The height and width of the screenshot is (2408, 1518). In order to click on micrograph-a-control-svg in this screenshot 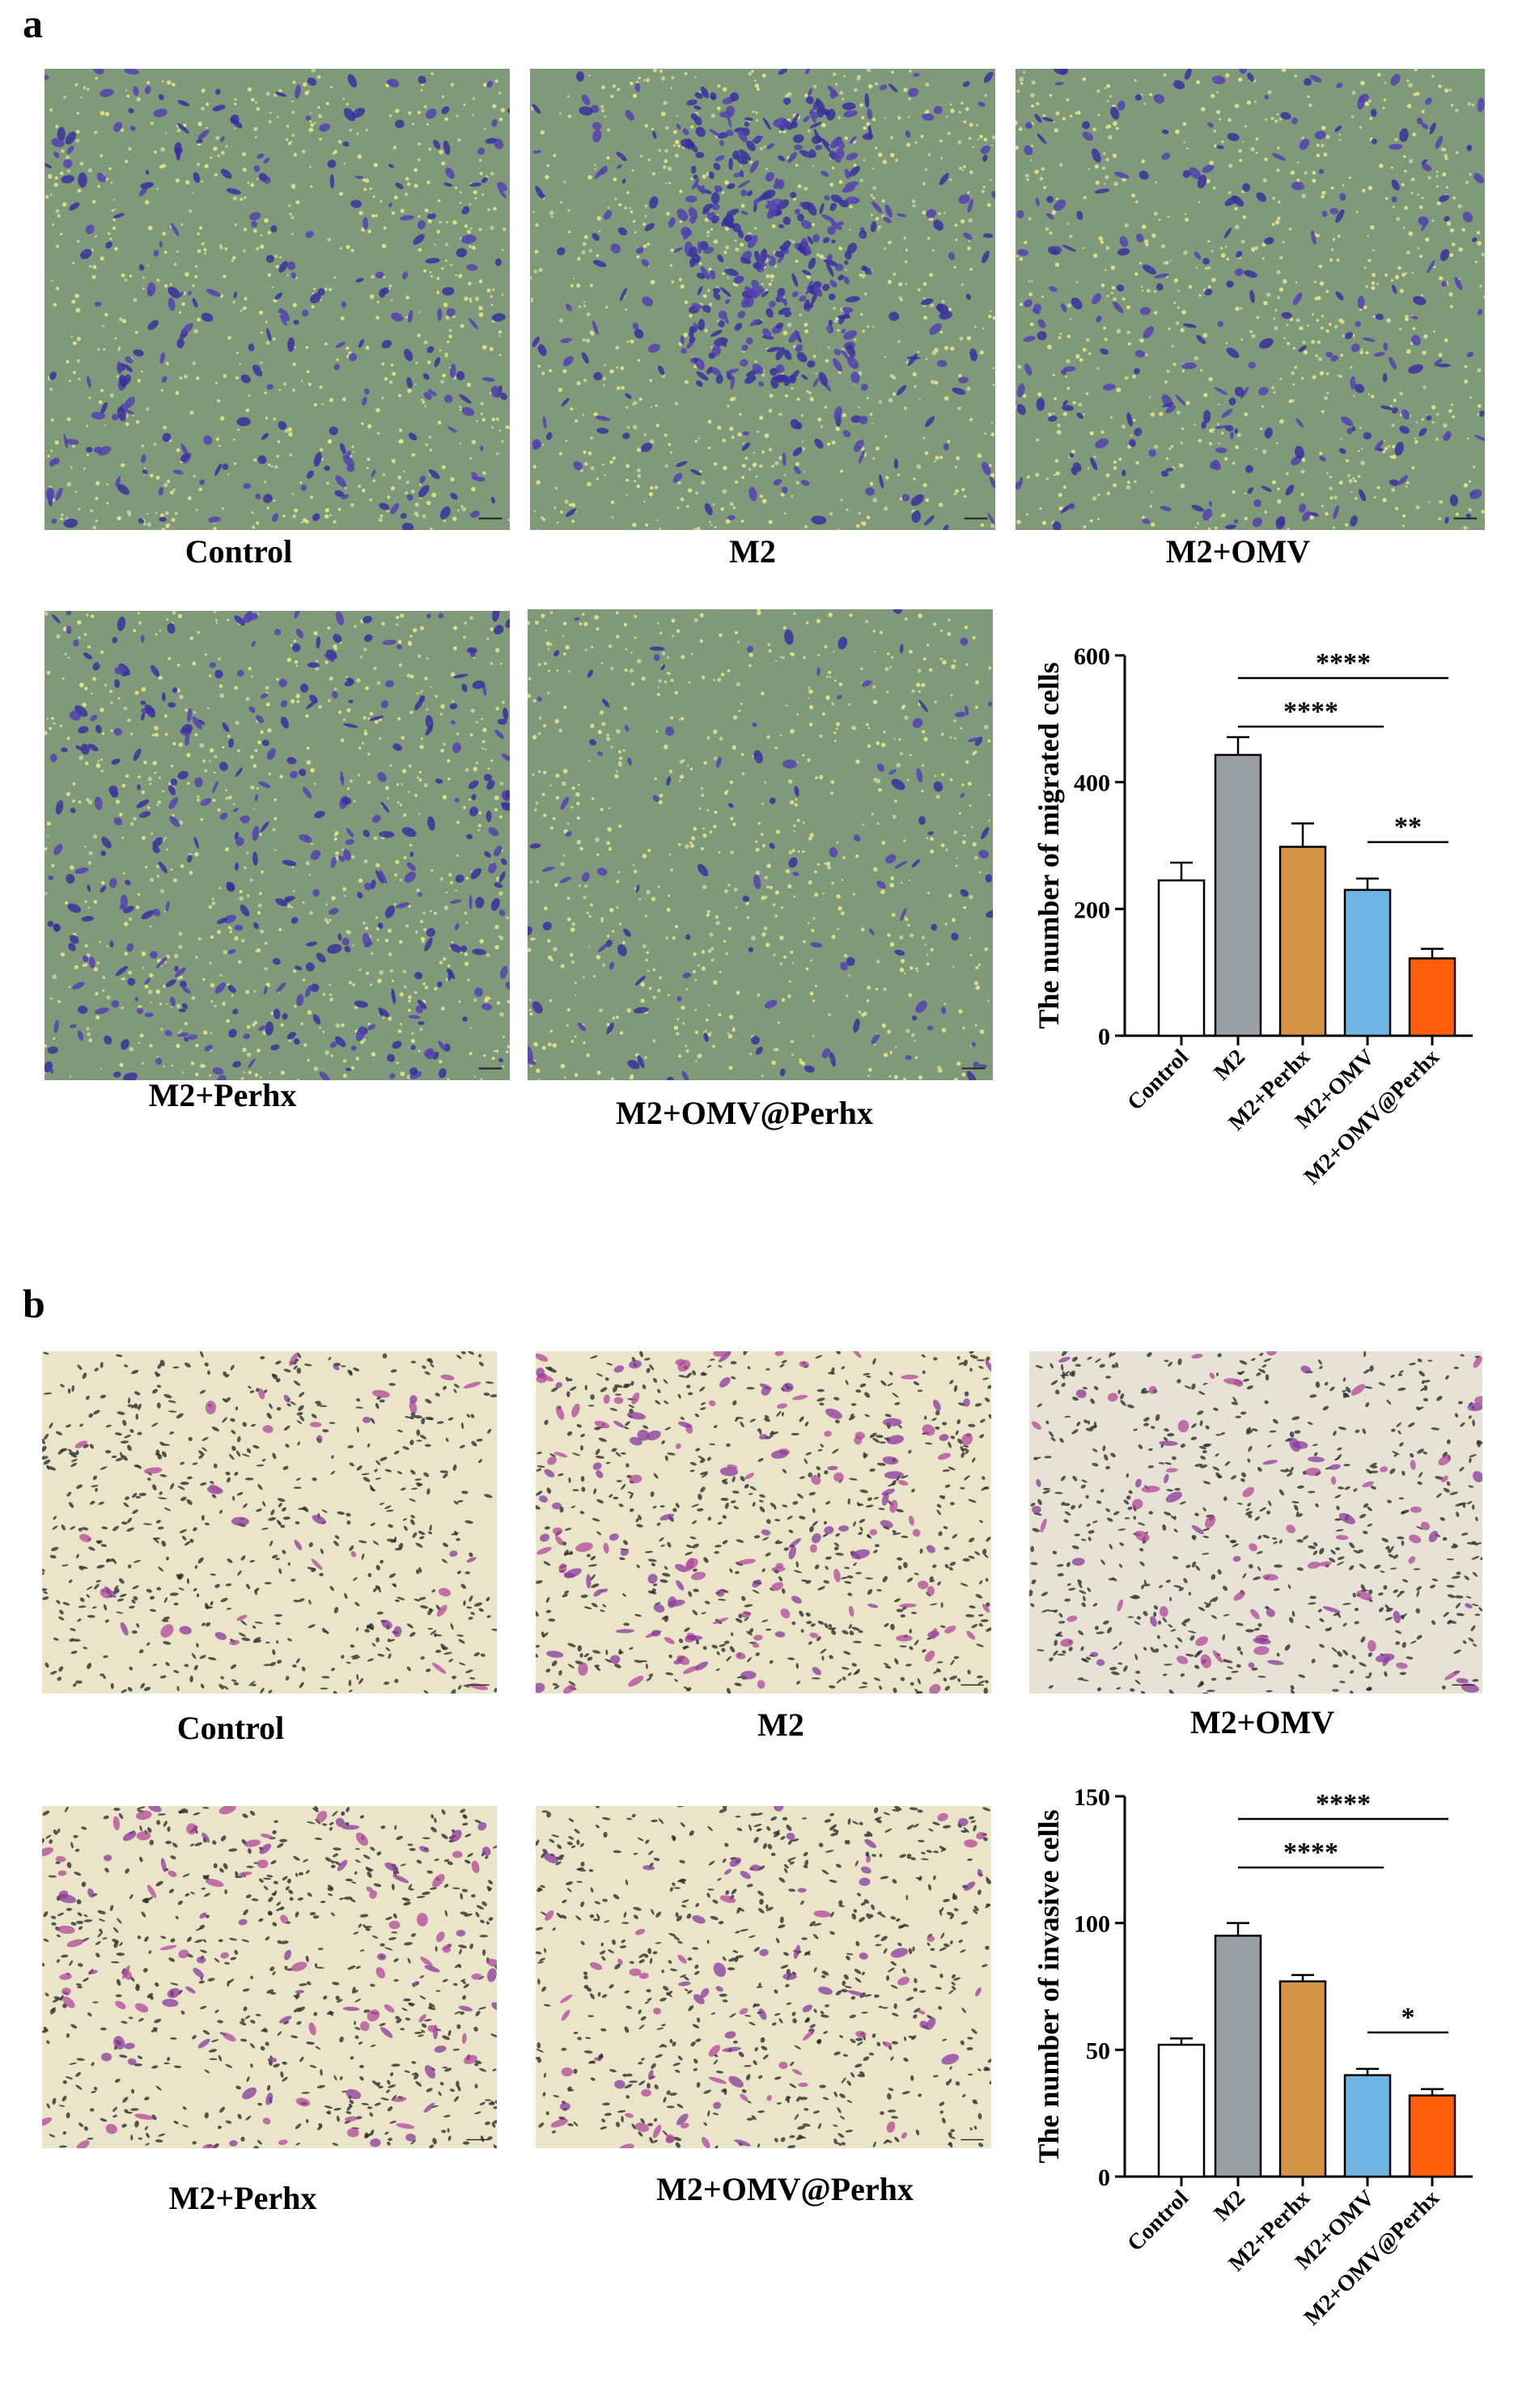, I will do `click(277, 299)`.